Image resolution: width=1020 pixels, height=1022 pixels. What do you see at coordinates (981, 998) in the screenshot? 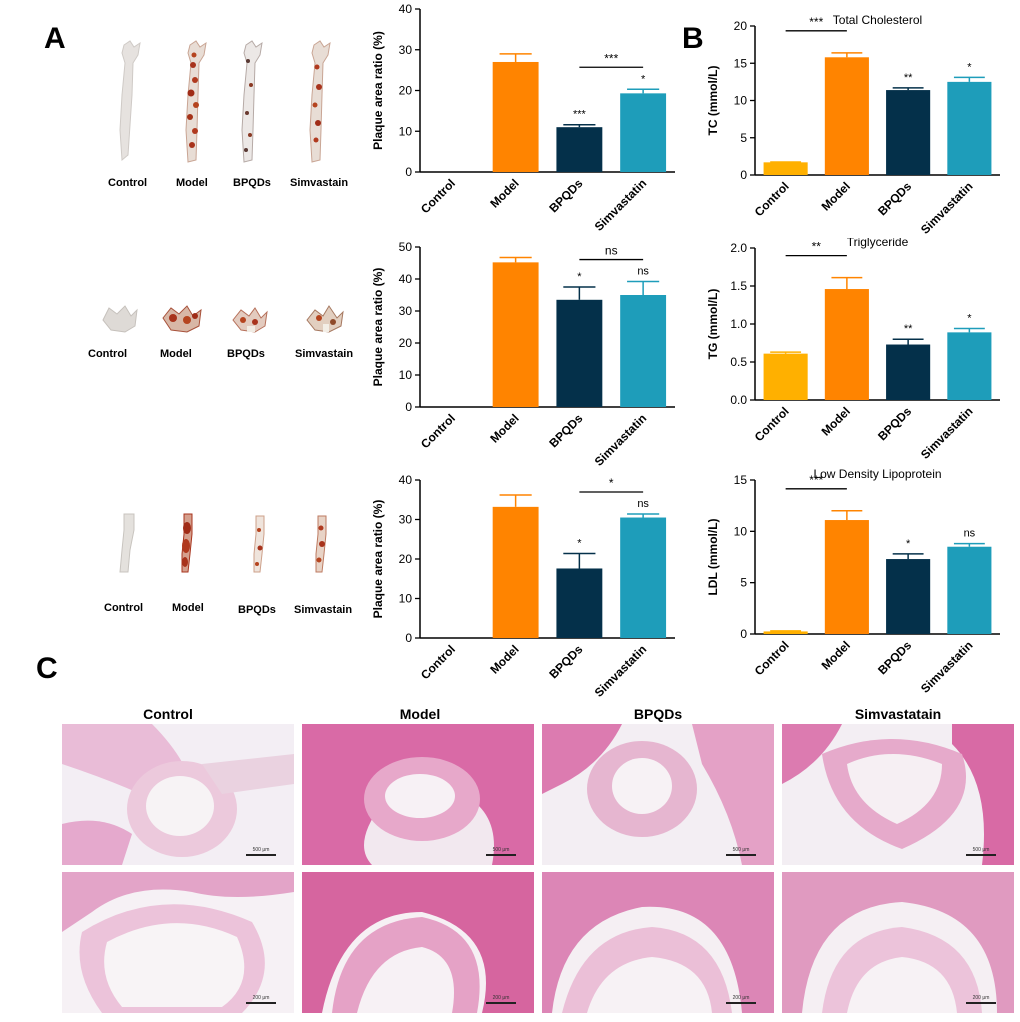
I see `scale-label: 200 μm` at bounding box center [981, 998].